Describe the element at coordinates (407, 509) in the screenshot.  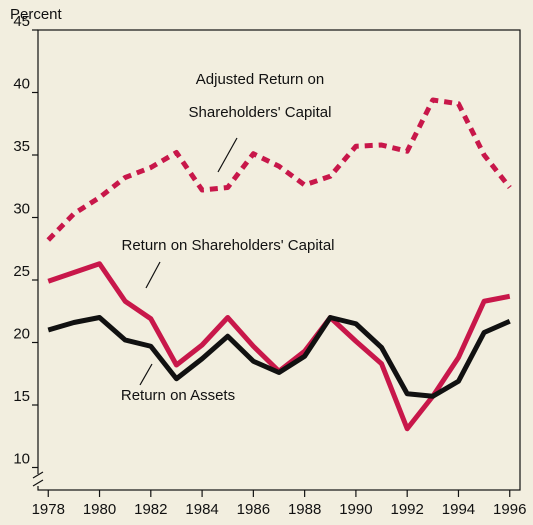
I see `x-tick-label: 1992` at that location.